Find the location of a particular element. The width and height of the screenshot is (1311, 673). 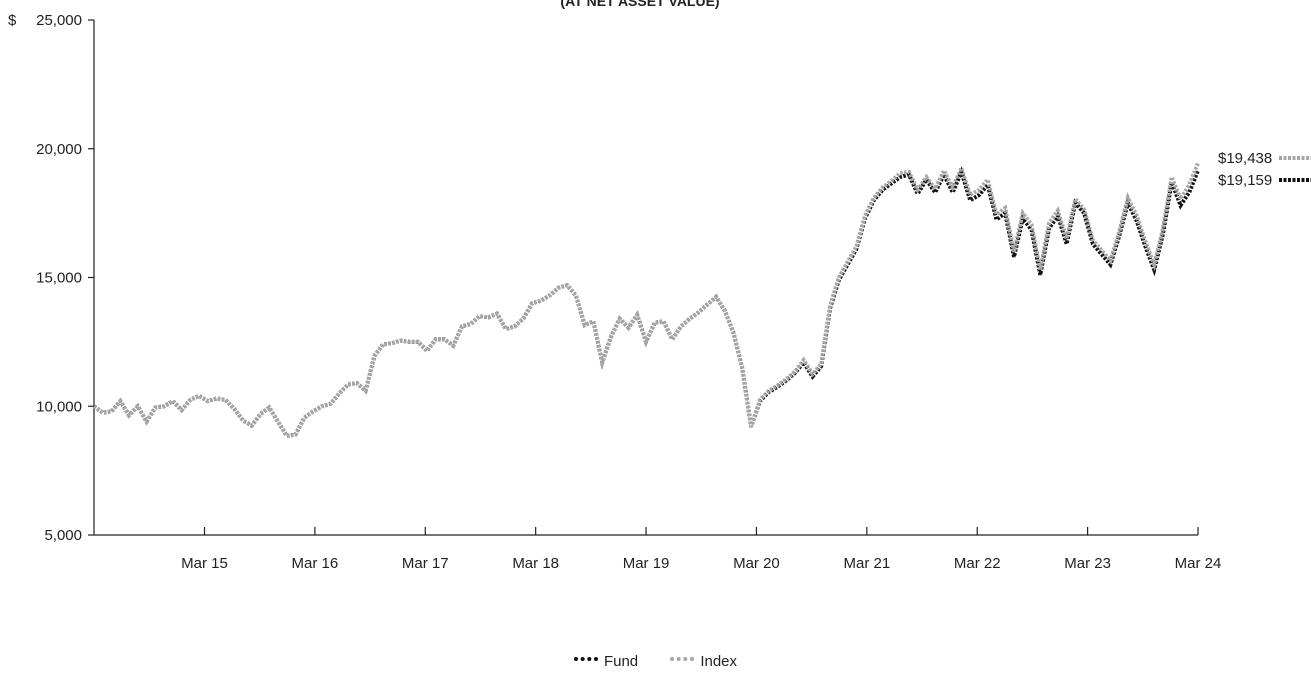

legend: Fund Index is located at coordinates (655, 661).